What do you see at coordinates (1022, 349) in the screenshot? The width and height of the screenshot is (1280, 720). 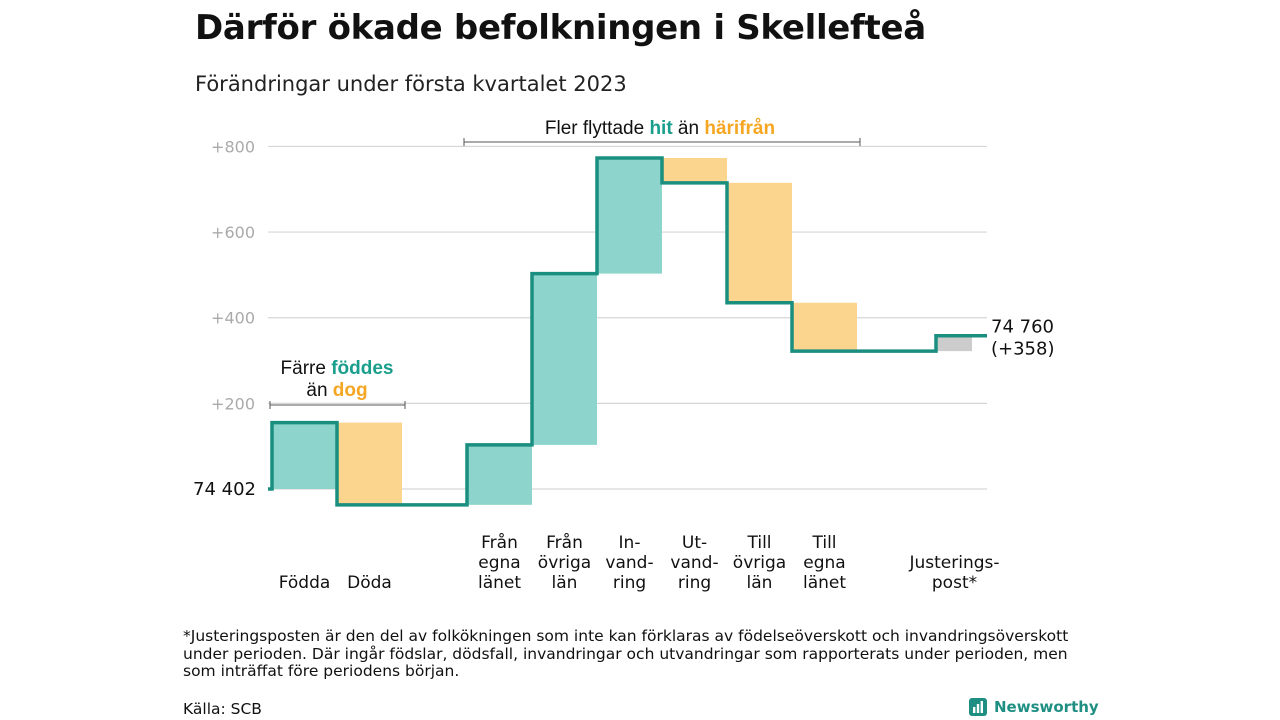 I see `end-value-label: (+358)` at bounding box center [1022, 349].